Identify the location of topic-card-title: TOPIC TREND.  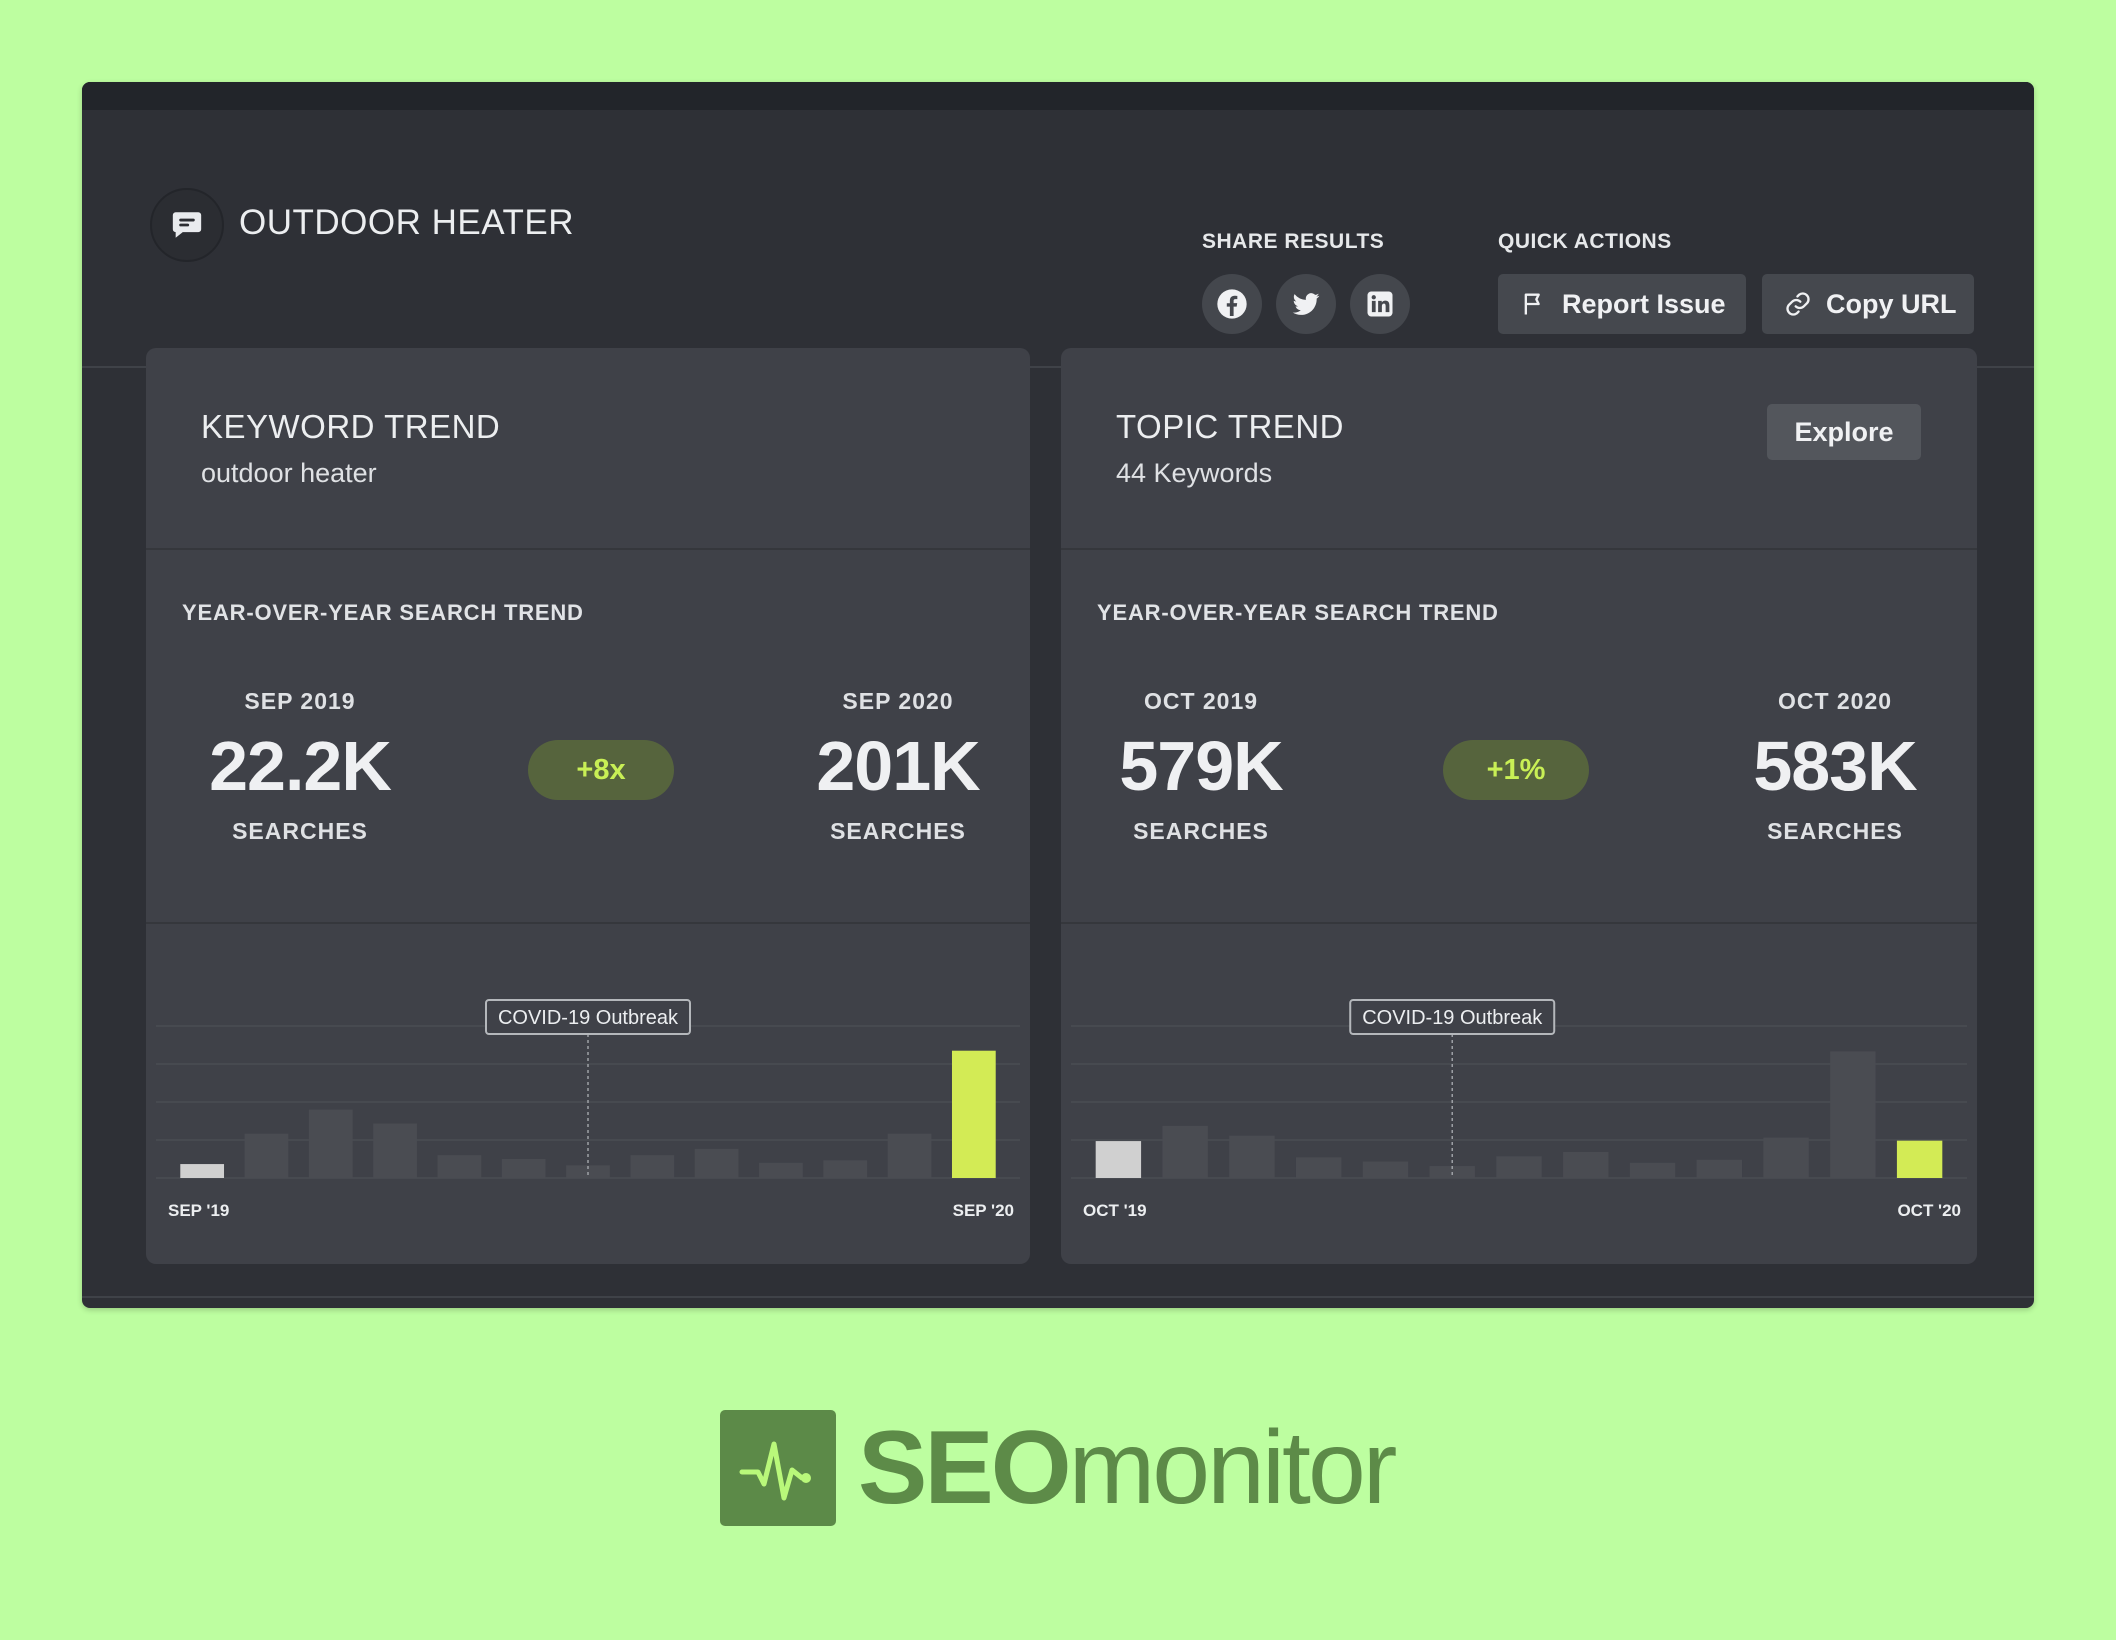
(1230, 426).